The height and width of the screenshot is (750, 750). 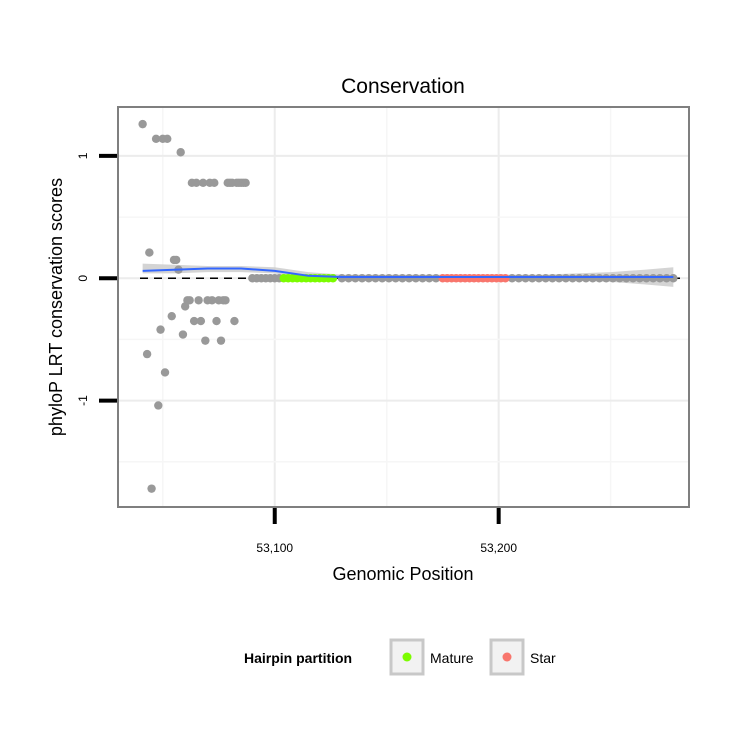 I want to click on legend-item-star: Star, so click(x=522, y=657).